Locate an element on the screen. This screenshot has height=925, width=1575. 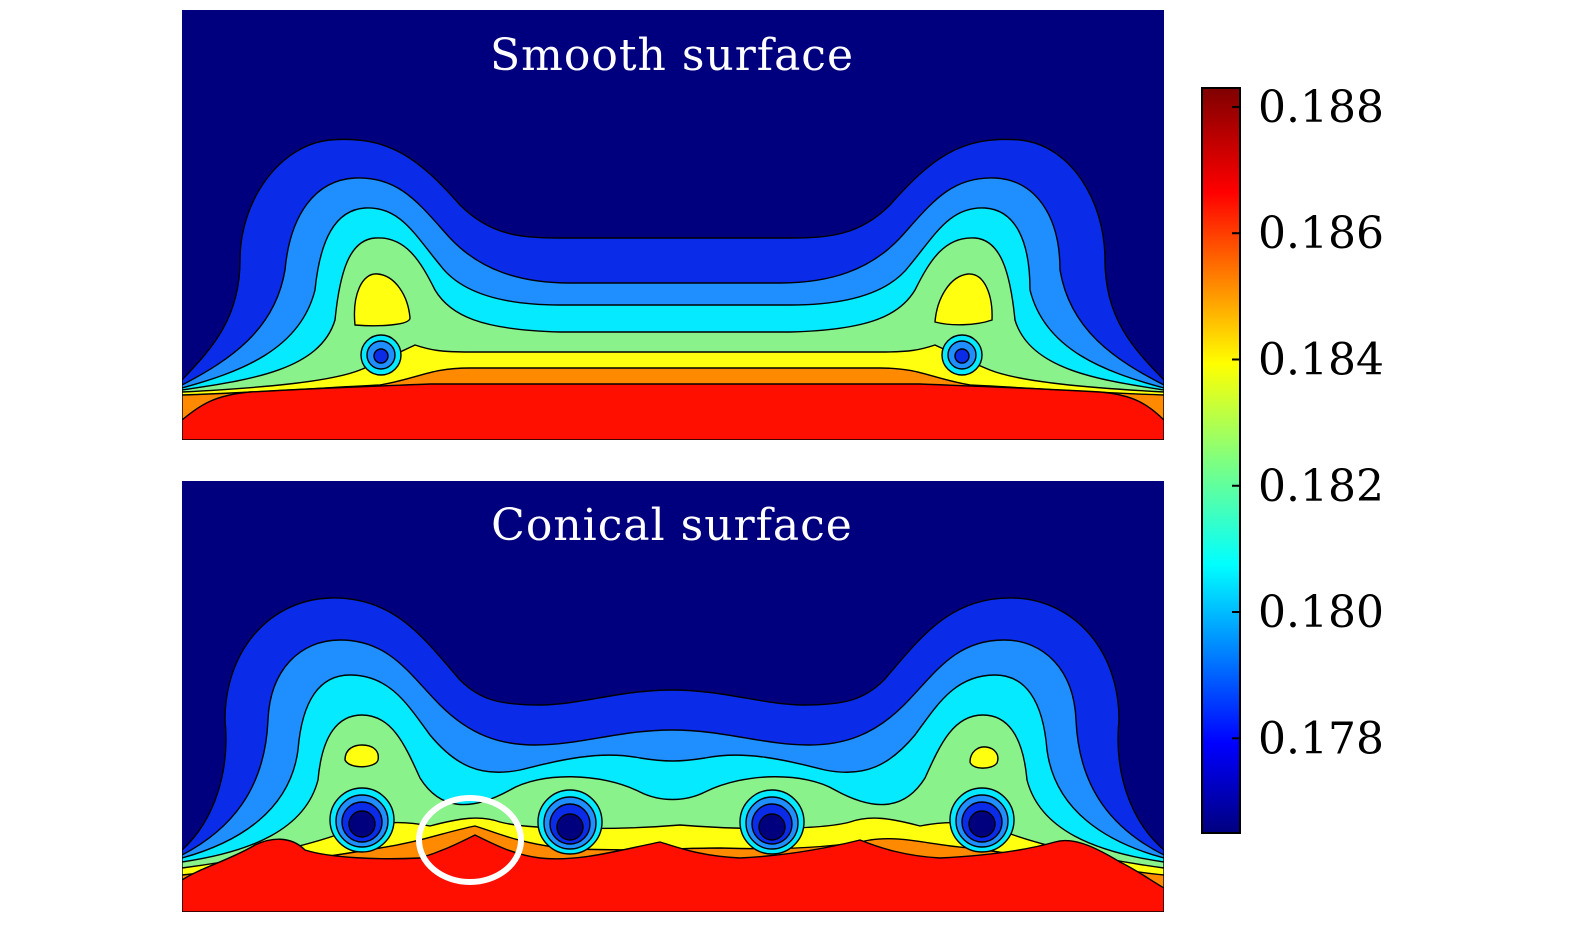
panel-title-smooth: Smooth surface is located at coordinates (672, 55).